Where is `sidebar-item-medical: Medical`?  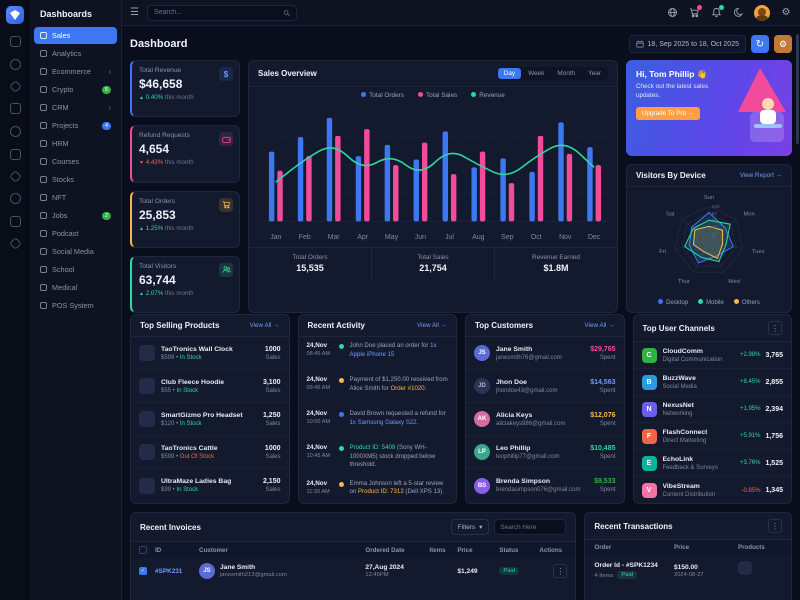
sidebar-item-medical: Medical is located at coordinates (75, 287).